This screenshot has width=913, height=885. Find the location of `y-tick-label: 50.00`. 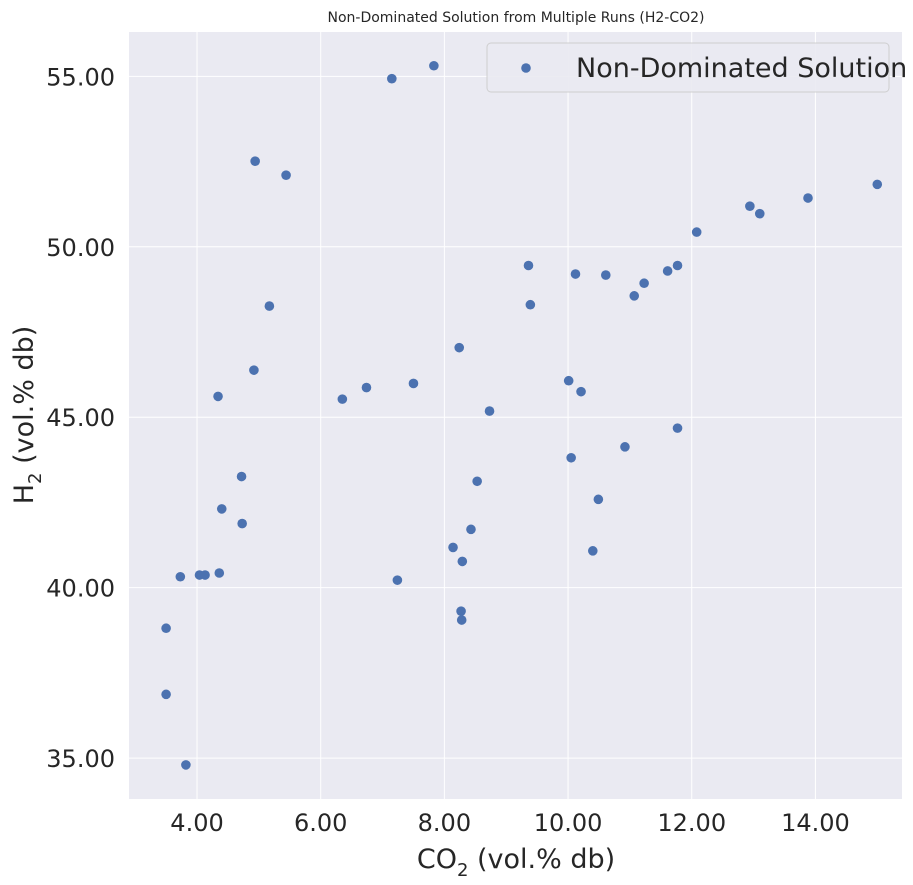

y-tick-label: 50.00 is located at coordinates (80, 248).